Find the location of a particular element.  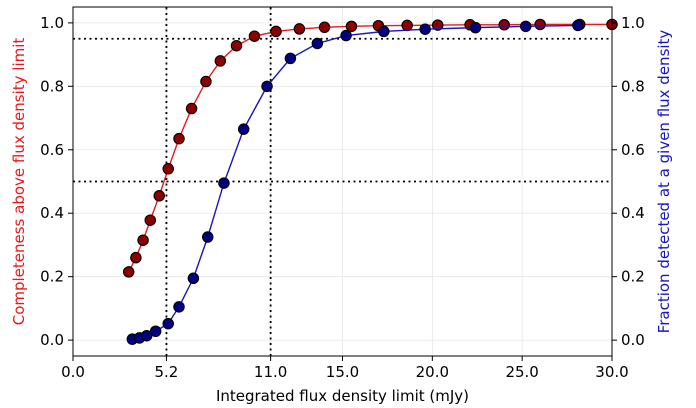

x-axis-title: Integrated flux density limit (mJy) is located at coordinates (342, 396).